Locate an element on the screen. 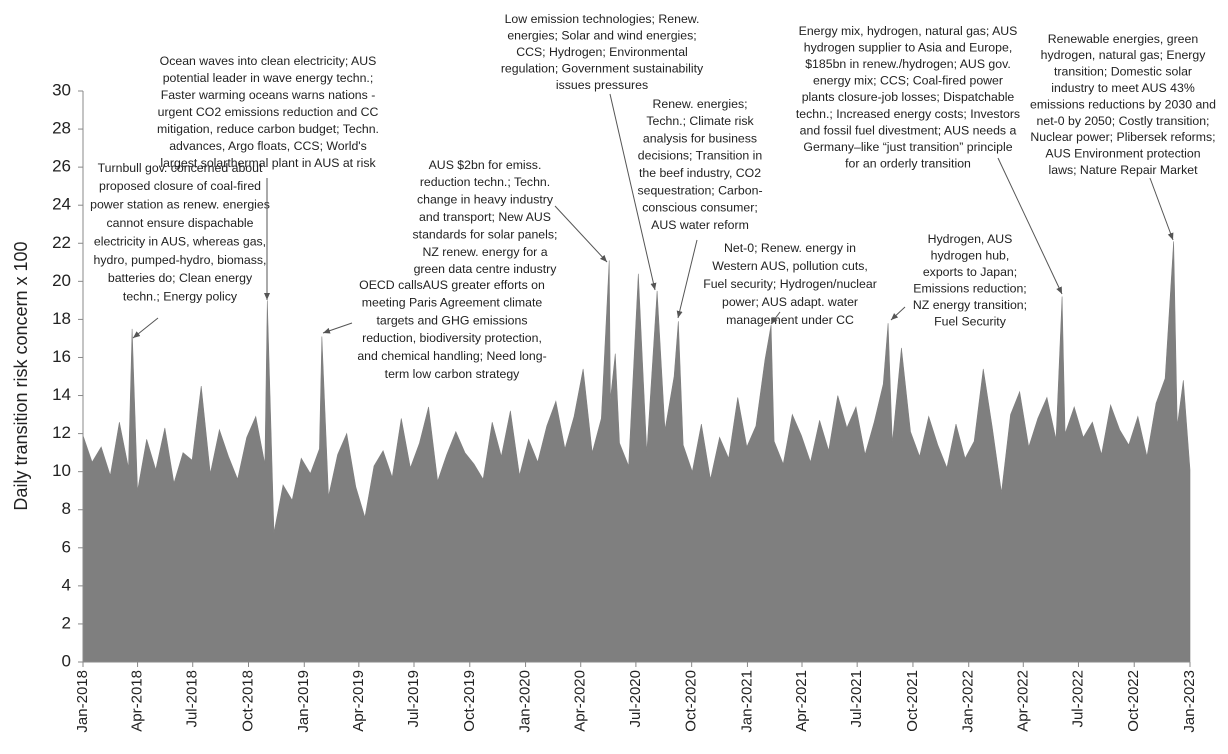 Image resolution: width=1228 pixels, height=754 pixels. annotation-line: urgent CO2 emissions reduction and CC is located at coordinates (268, 112).